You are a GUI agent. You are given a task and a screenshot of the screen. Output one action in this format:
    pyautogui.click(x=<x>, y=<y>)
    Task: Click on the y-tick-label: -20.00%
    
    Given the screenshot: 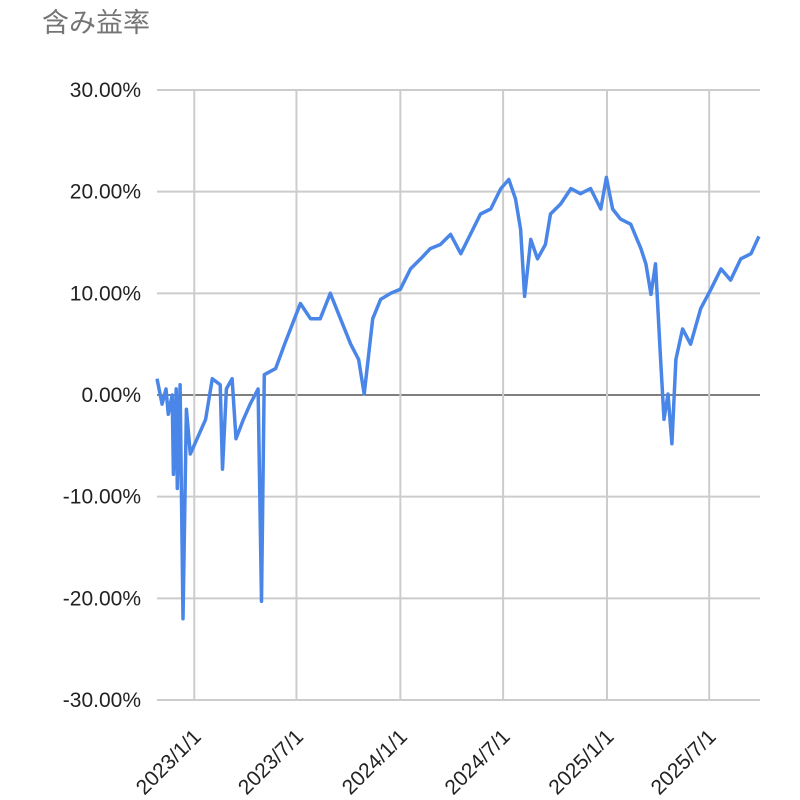 What is the action you would take?
    pyautogui.click(x=102, y=598)
    